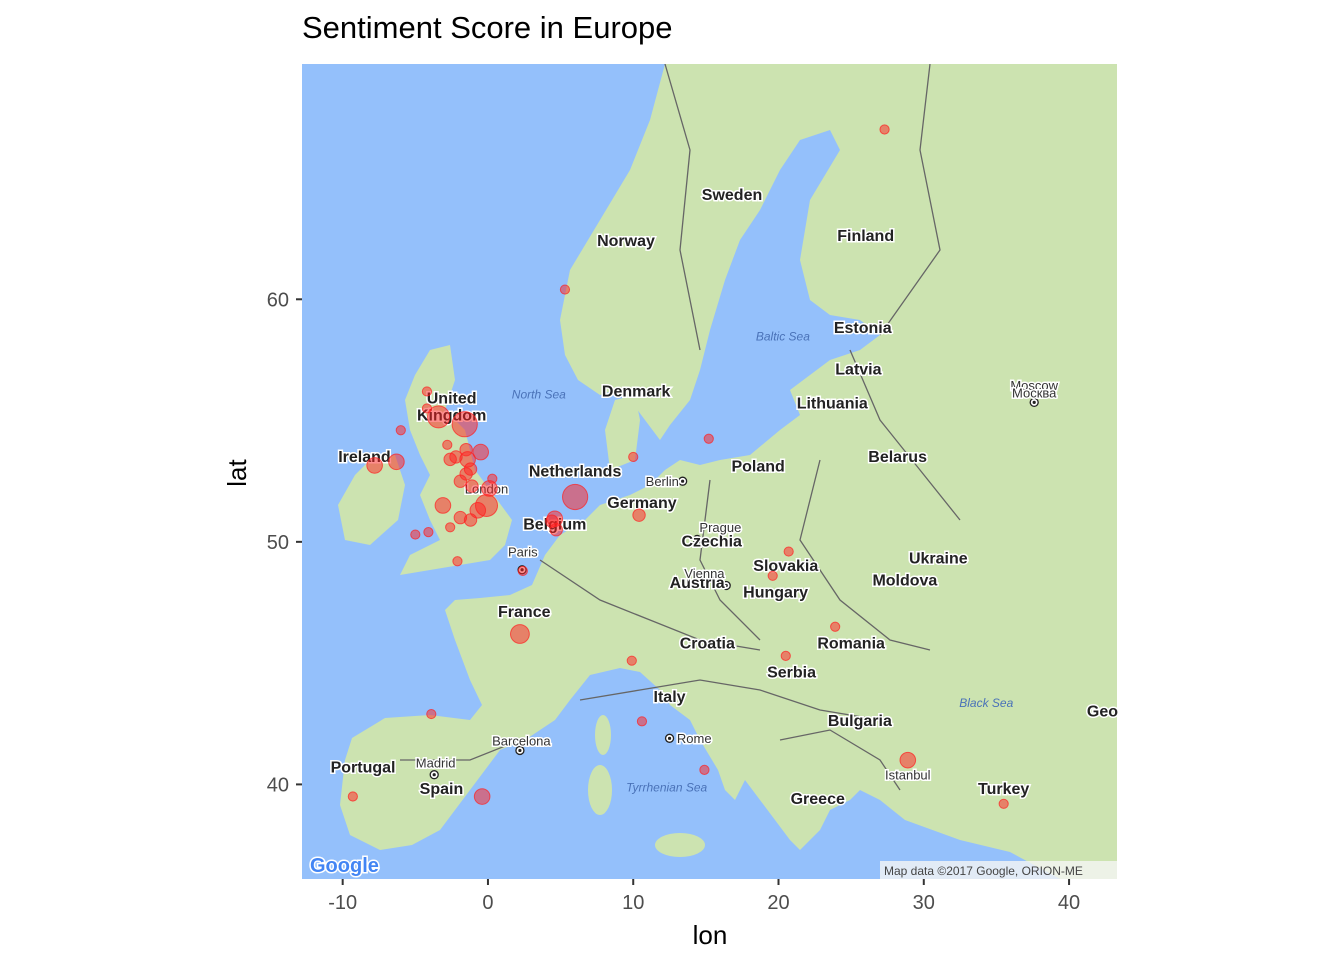 This screenshot has width=1344, height=960. I want to click on country-label: Czechia, so click(711, 542).